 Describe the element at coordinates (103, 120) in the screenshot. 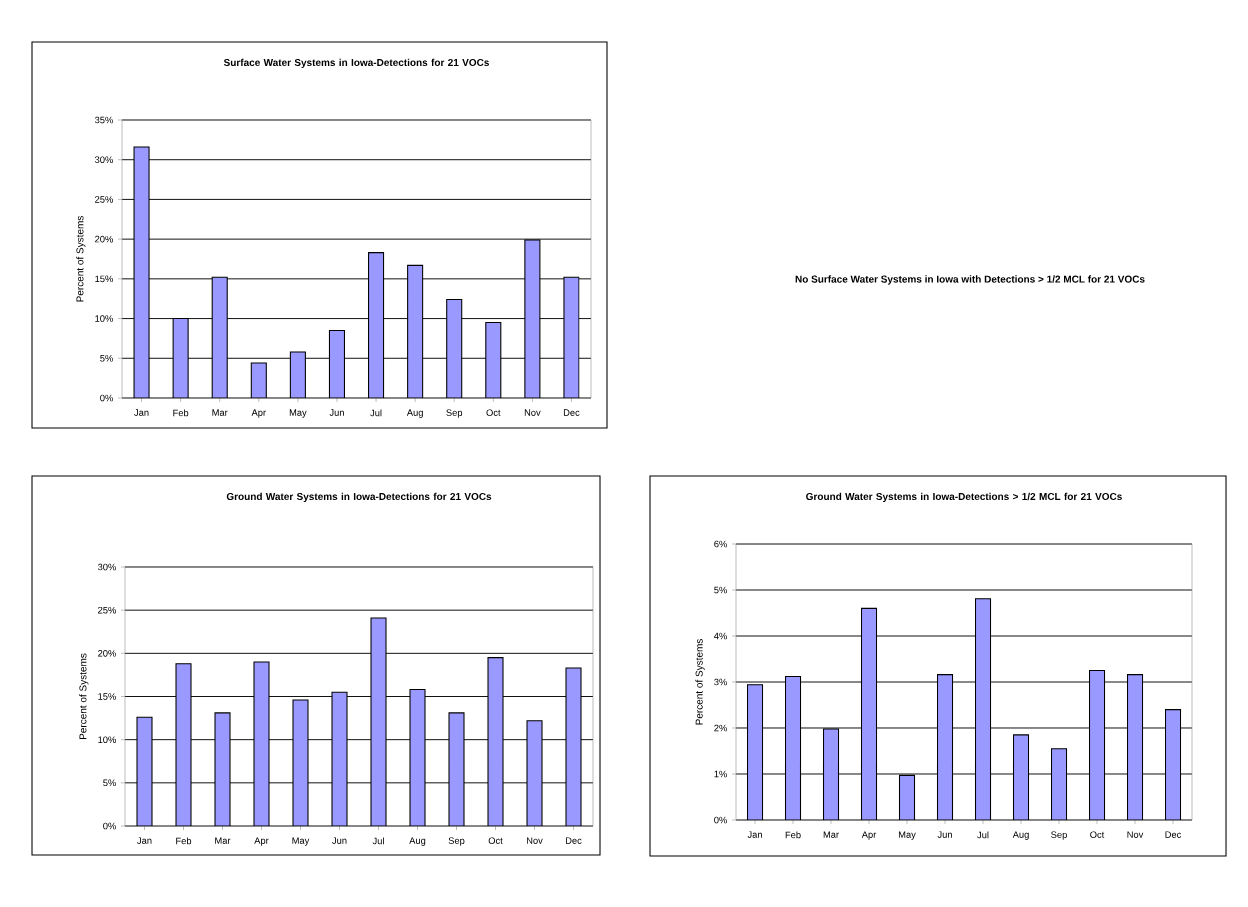

I see `y-tick-label: 35%` at that location.